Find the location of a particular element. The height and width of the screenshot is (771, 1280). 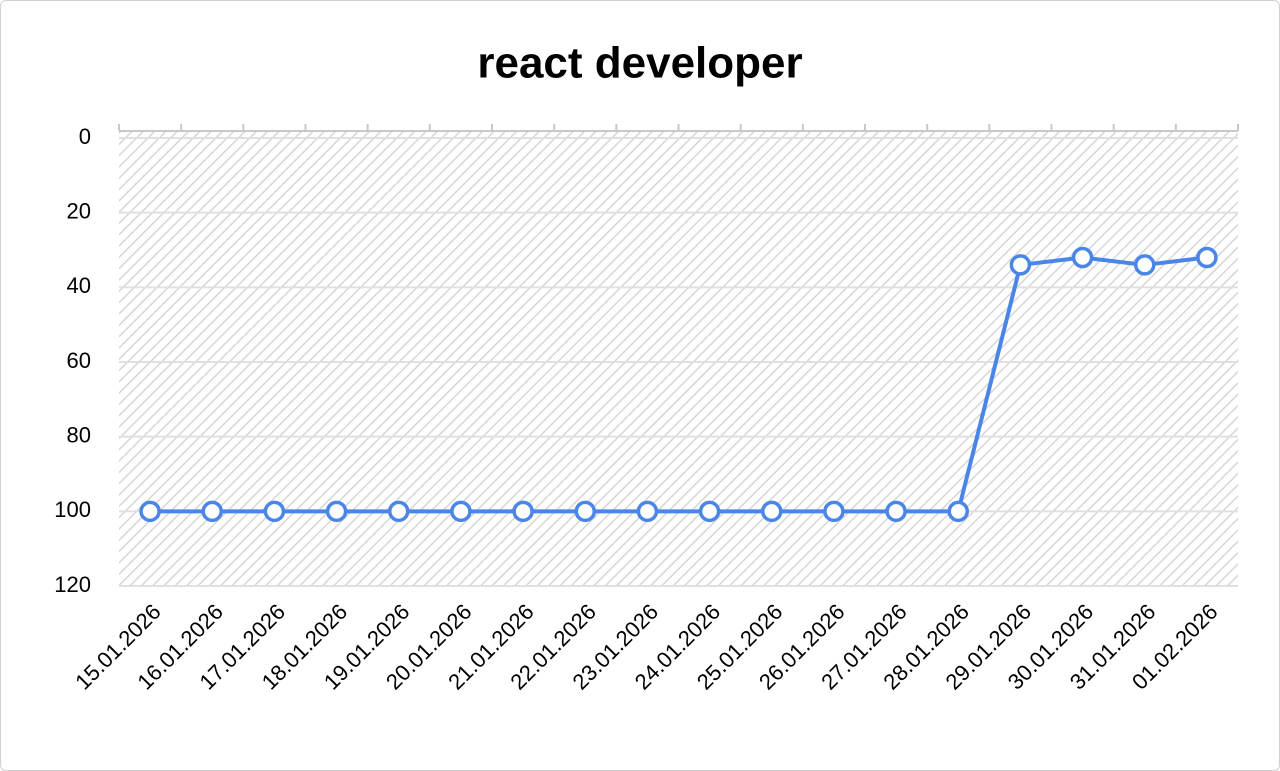

y-tick-label: 20 is located at coordinates (79, 210).